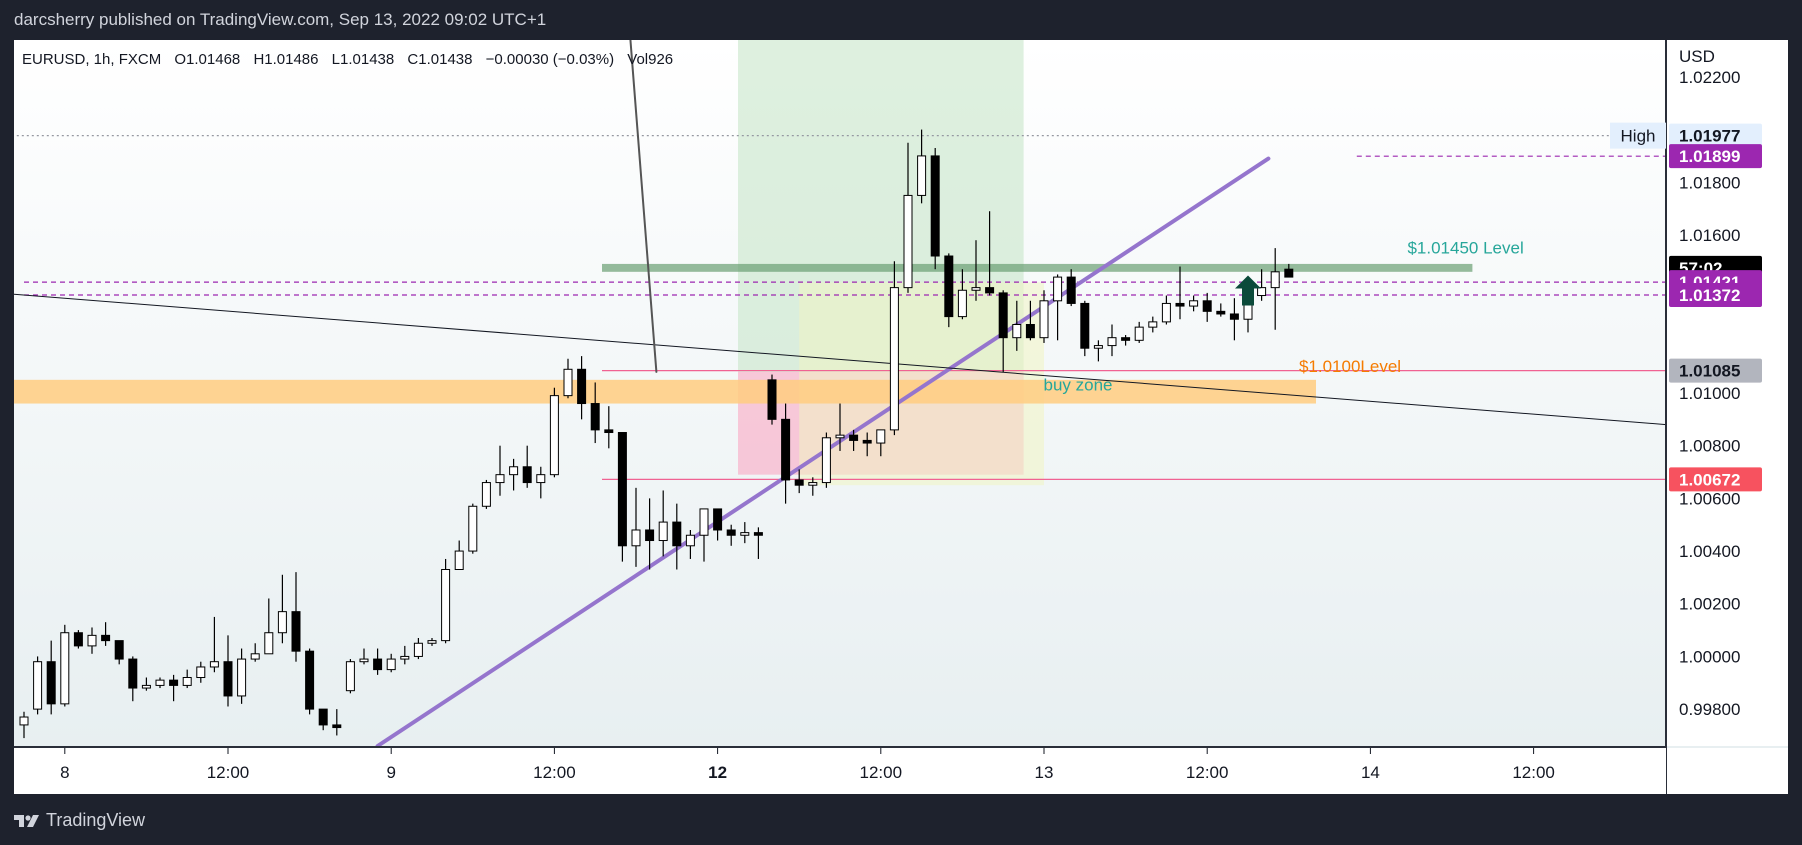 The image size is (1802, 845). I want to click on price-label: 1.01372, so click(1715, 295).